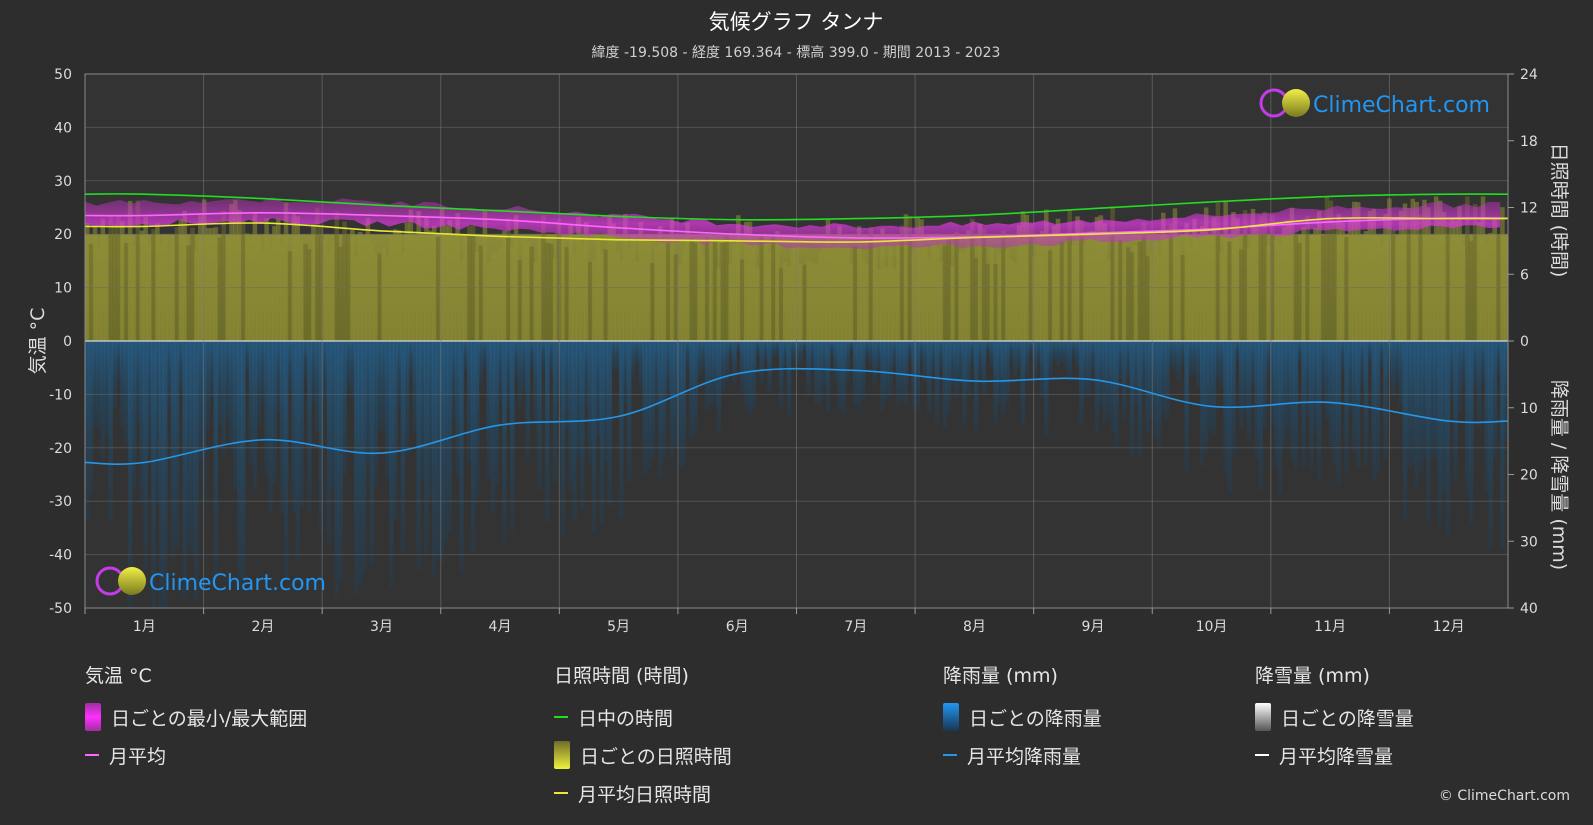 The height and width of the screenshot is (825, 1593). What do you see at coordinates (63, 235) in the screenshot?
I see `y-left-tick-label: 20` at bounding box center [63, 235].